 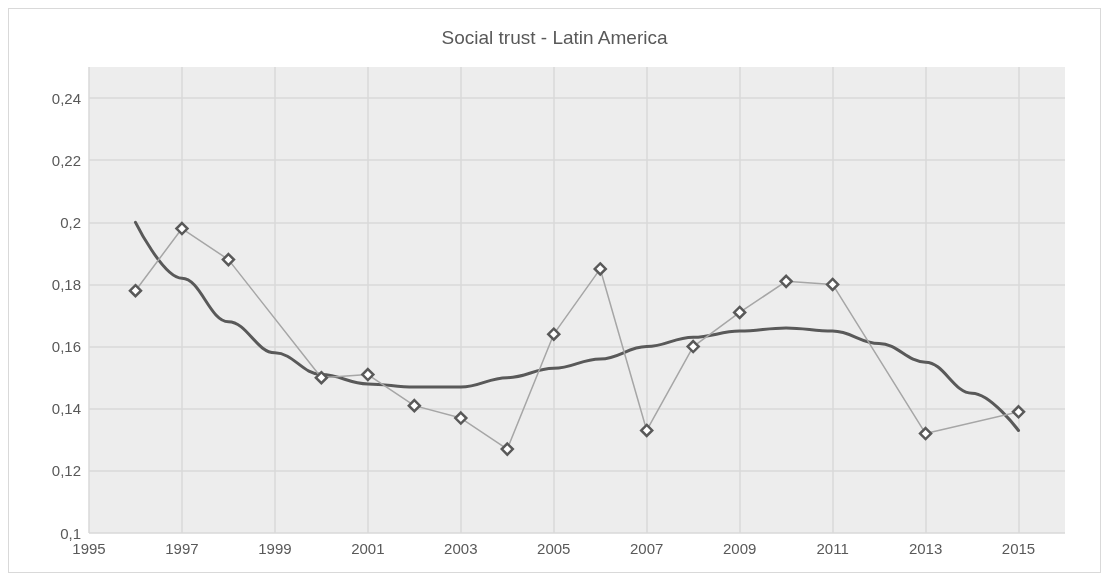 What do you see at coordinates (832, 548) in the screenshot?
I see `x-tick-label: 2011` at bounding box center [832, 548].